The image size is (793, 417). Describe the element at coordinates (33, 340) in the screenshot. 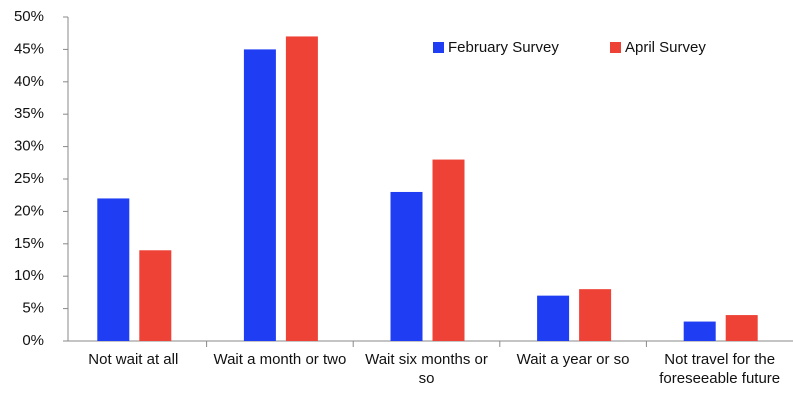

I see `y-tick-label: 0%` at that location.